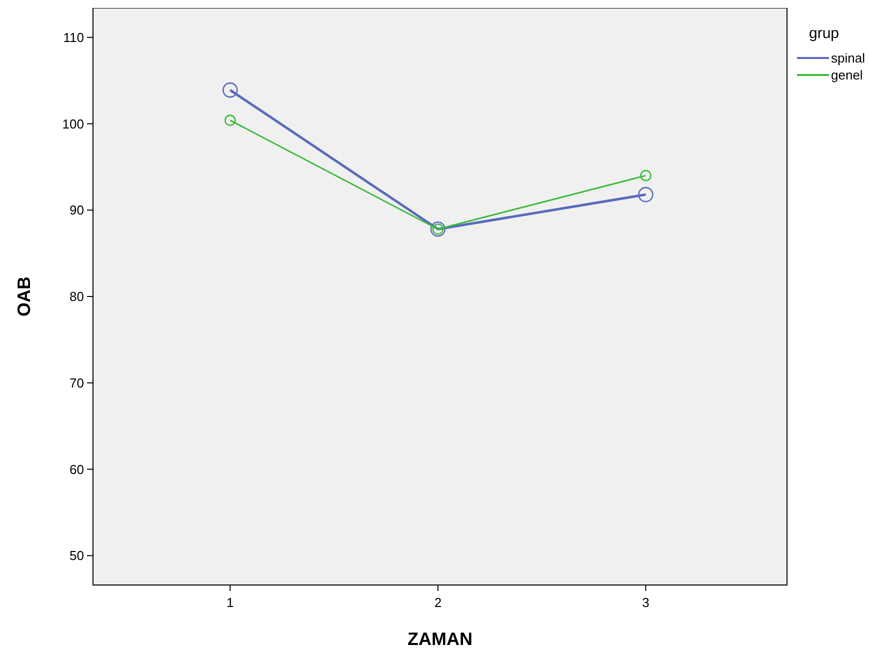 The image size is (869, 653). What do you see at coordinates (847, 75) in the screenshot?
I see `legend-label: genel` at bounding box center [847, 75].